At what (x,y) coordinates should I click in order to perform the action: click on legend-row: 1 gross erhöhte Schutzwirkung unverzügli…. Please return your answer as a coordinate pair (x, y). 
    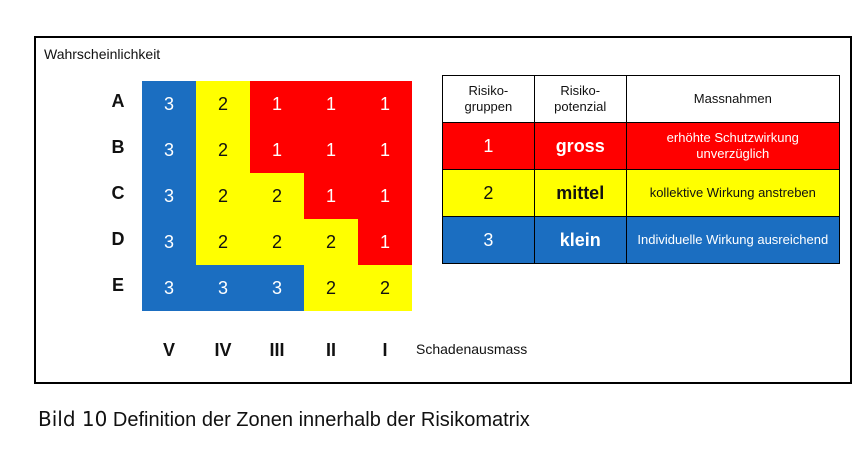
    Looking at the image, I should click on (641, 146).